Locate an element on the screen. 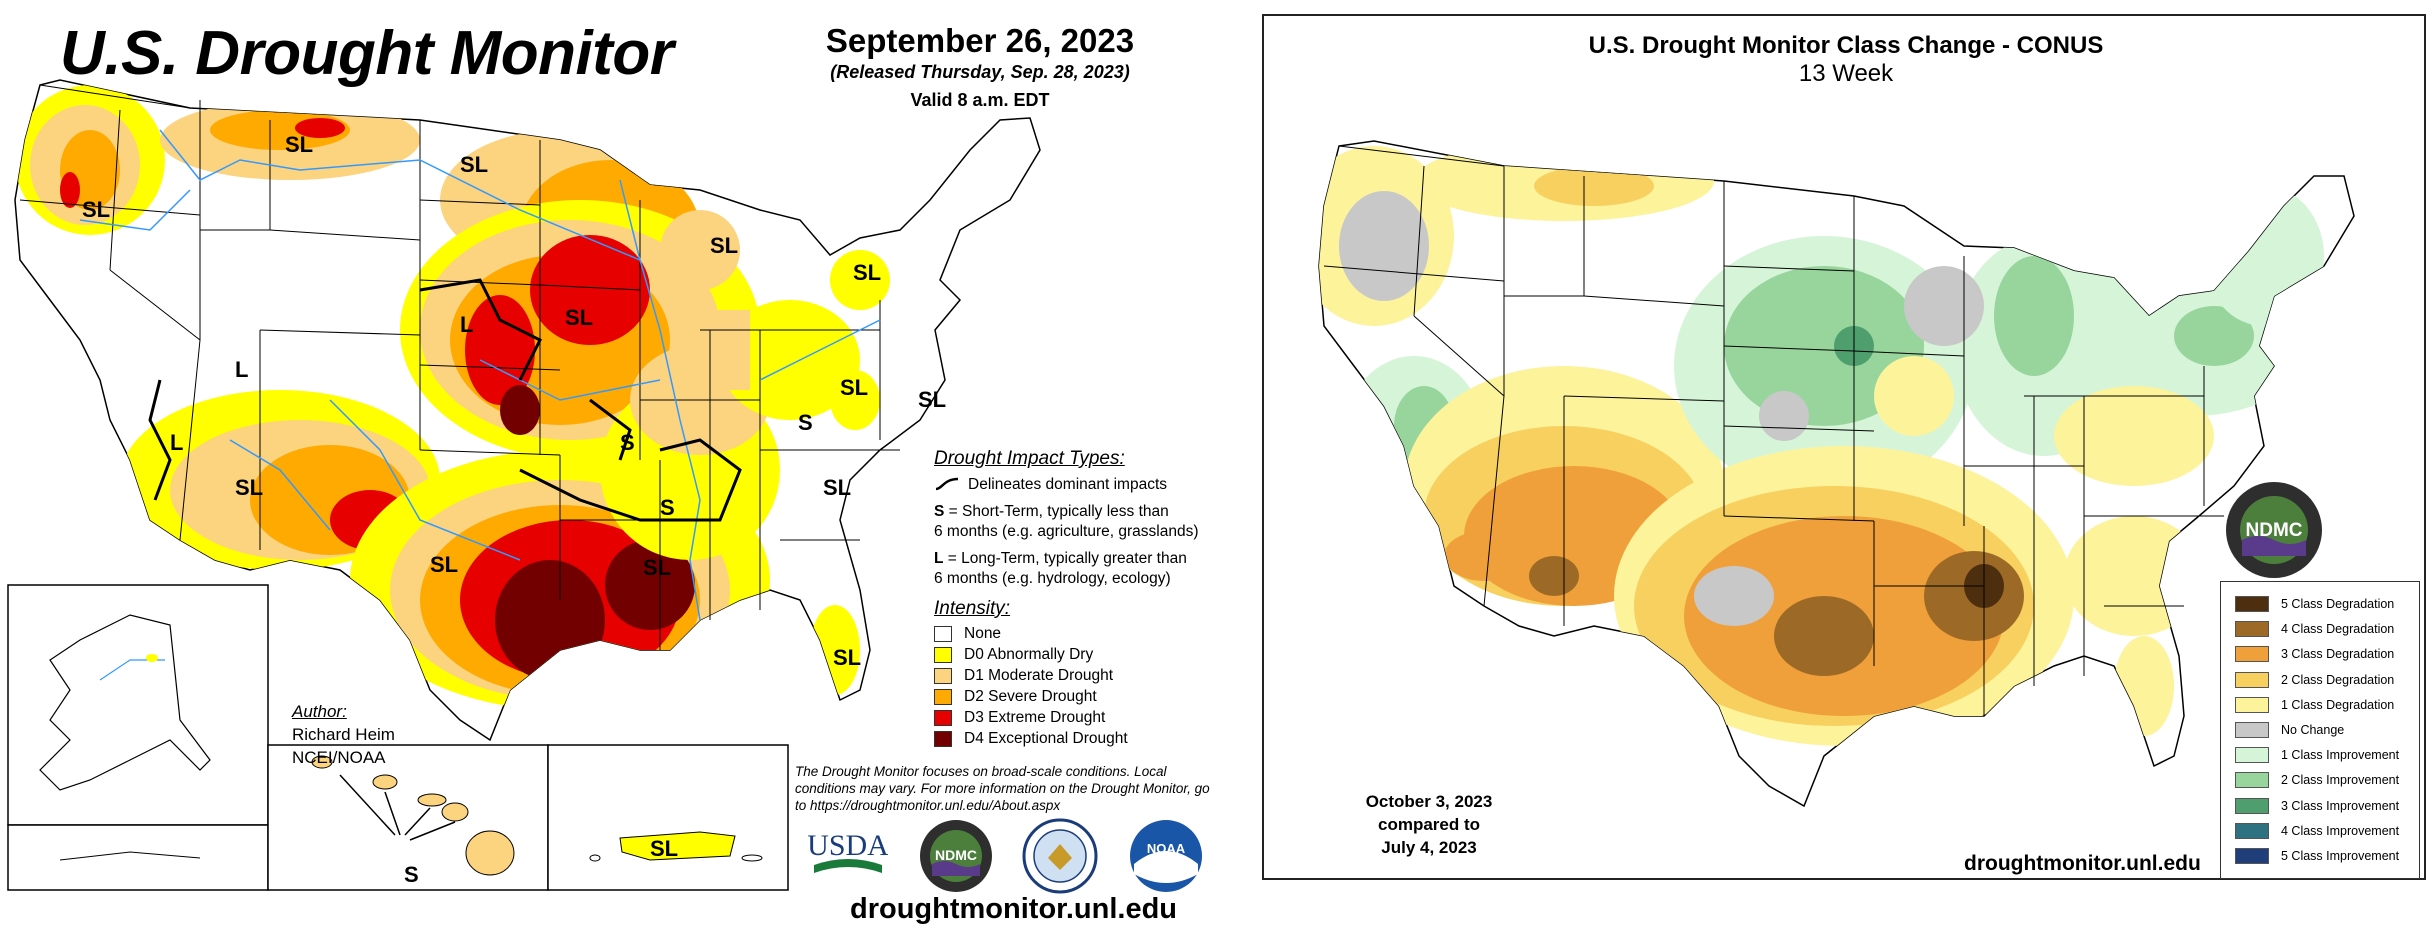  intensity-legend-item: D4 Exceptional Drought is located at coordinates (1031, 739).